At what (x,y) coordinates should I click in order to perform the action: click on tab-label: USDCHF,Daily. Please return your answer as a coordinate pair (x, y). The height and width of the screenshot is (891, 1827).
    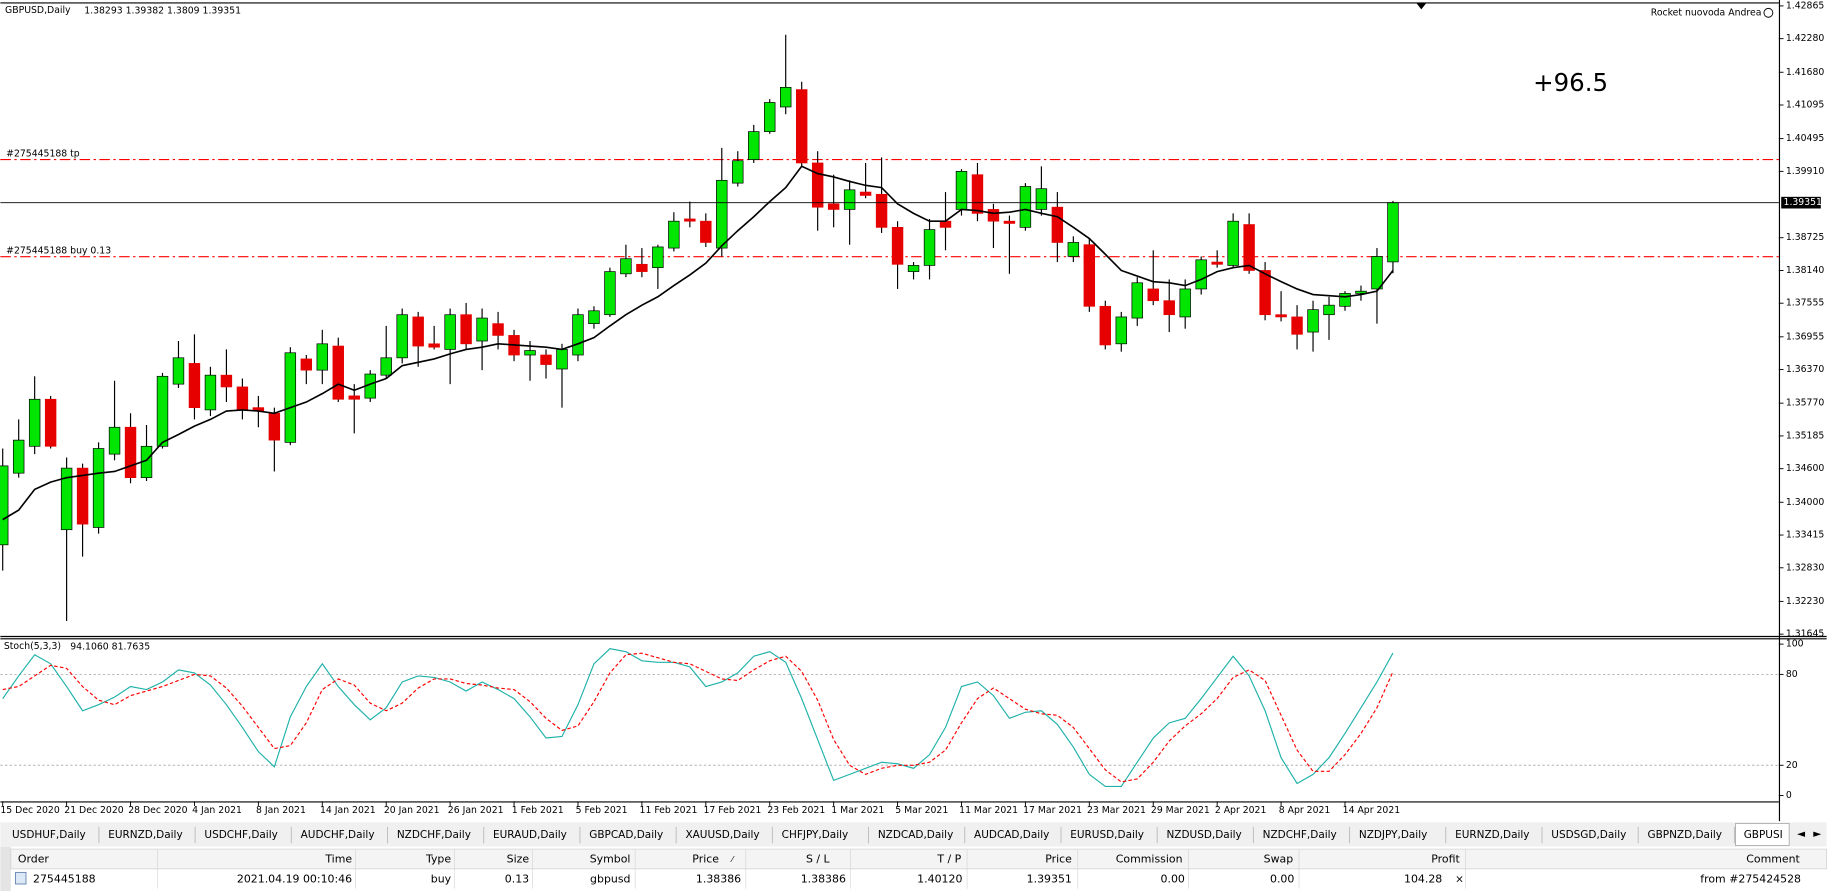
    Looking at the image, I should click on (240, 835).